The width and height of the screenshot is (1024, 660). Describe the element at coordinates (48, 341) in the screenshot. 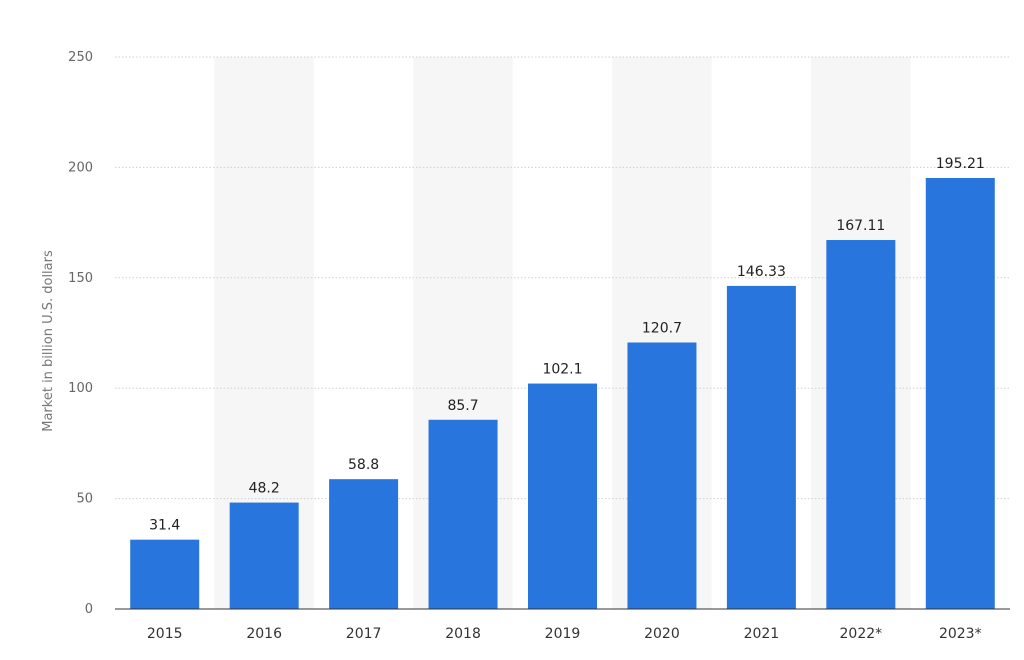

I see `y-axis-title: Market in billion U.S. dollars` at that location.